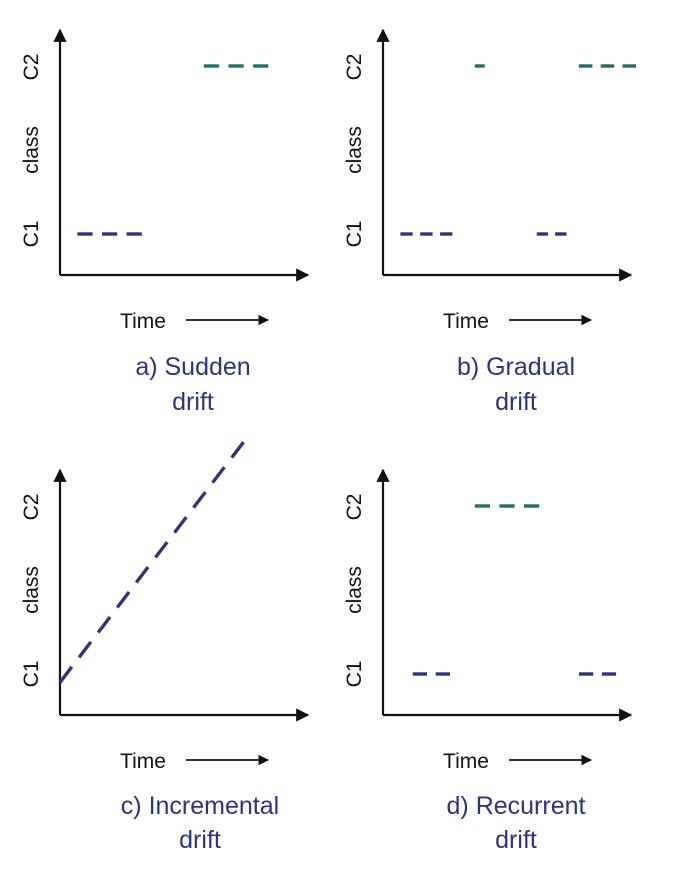 The width and height of the screenshot is (673, 871). What do you see at coordinates (200, 806) in the screenshot?
I see `caption-line-1: c) Incremental` at bounding box center [200, 806].